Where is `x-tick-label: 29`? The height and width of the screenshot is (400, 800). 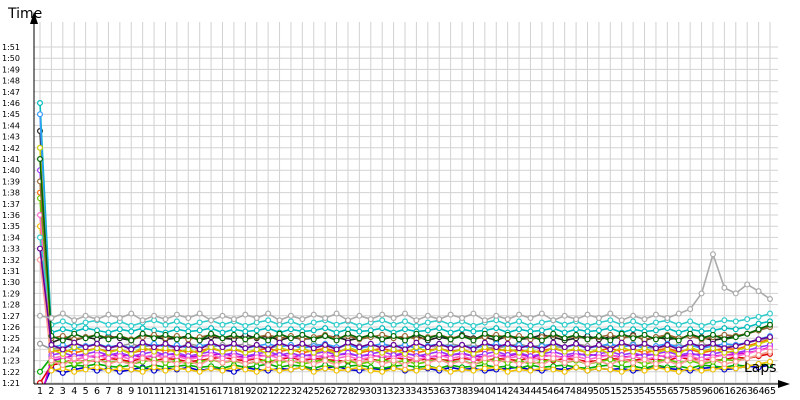 x-tick-label: 29 is located at coordinates (359, 391).